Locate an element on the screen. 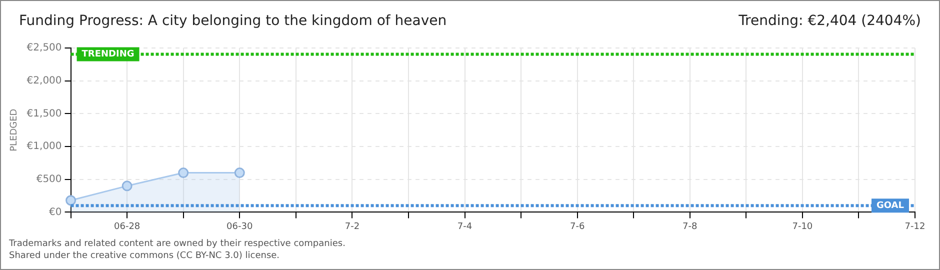  x-tick-label: 7-10 is located at coordinates (802, 227).